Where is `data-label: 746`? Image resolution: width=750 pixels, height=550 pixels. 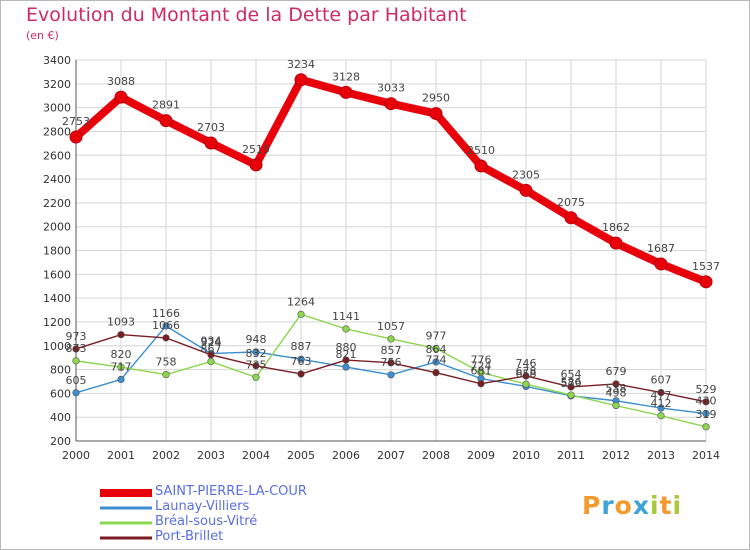
data-label: 746 is located at coordinates (526, 363).